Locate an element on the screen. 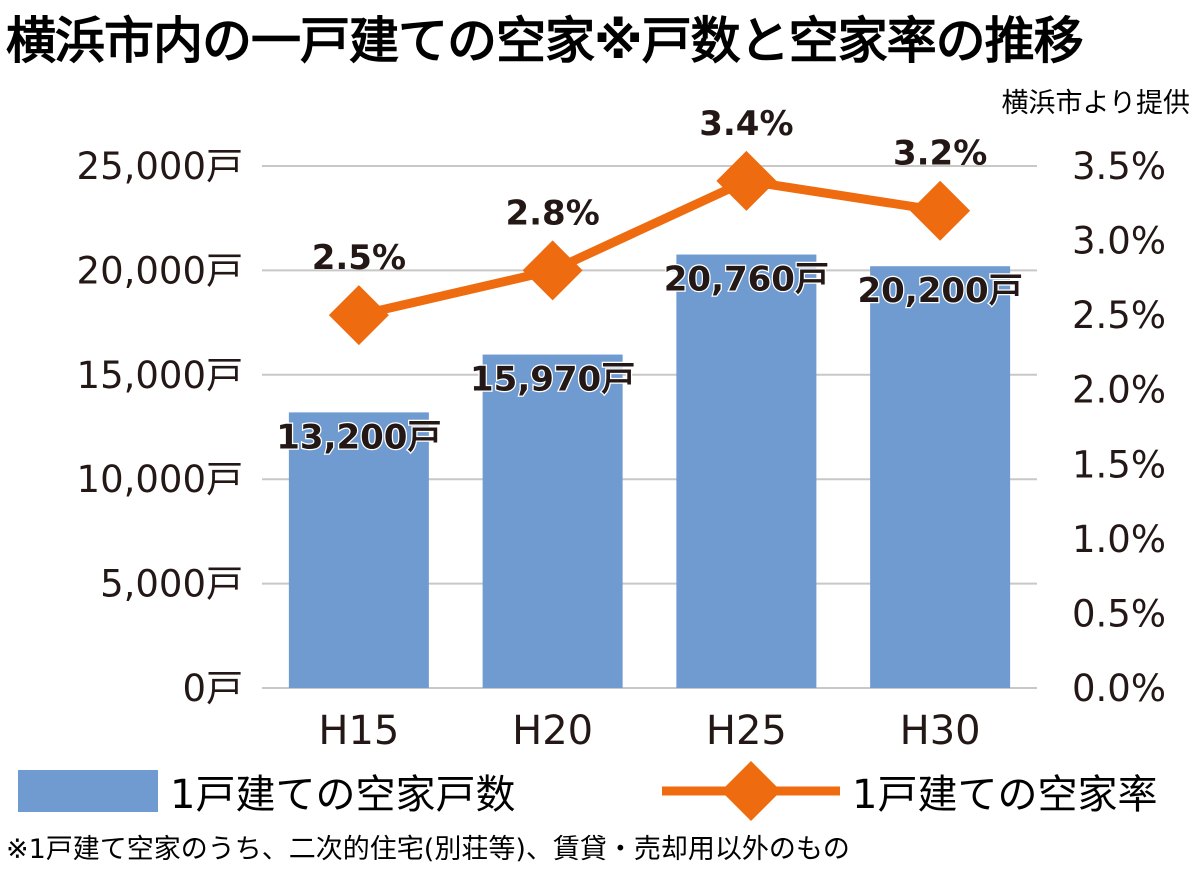 Image resolution: width=1200 pixels, height=876 pixels. legend-swatch-diamond is located at coordinates (751, 791).